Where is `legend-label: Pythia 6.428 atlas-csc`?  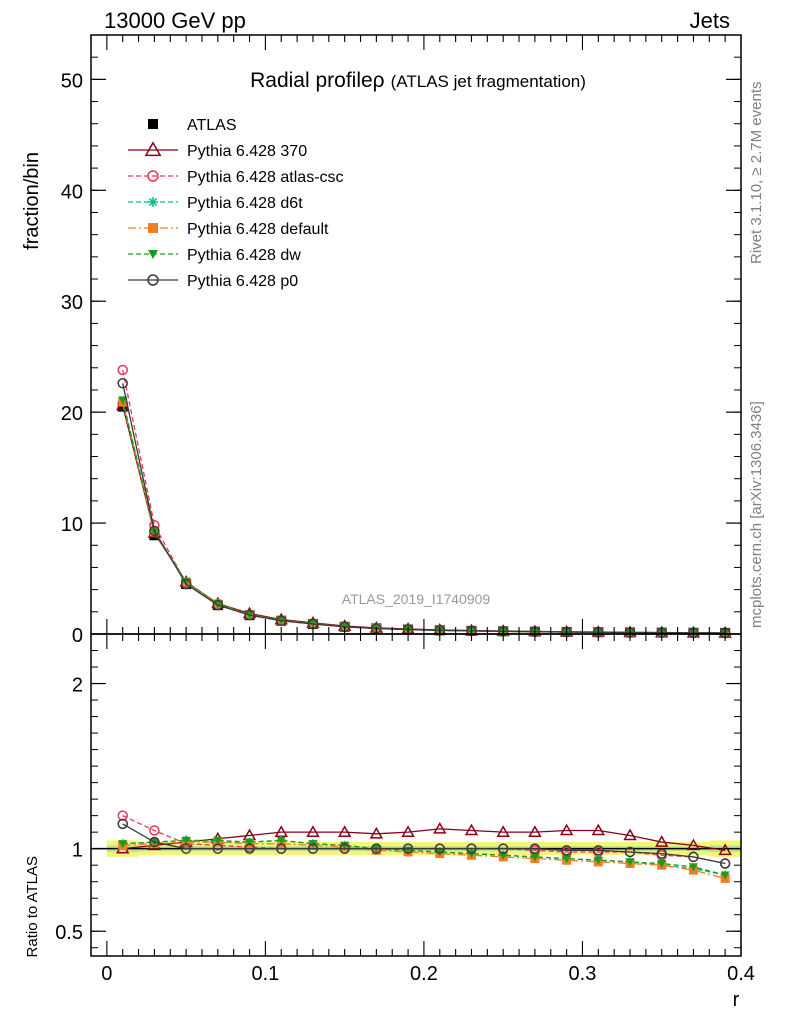
legend-label: Pythia 6.428 atlas-csc is located at coordinates (265, 177).